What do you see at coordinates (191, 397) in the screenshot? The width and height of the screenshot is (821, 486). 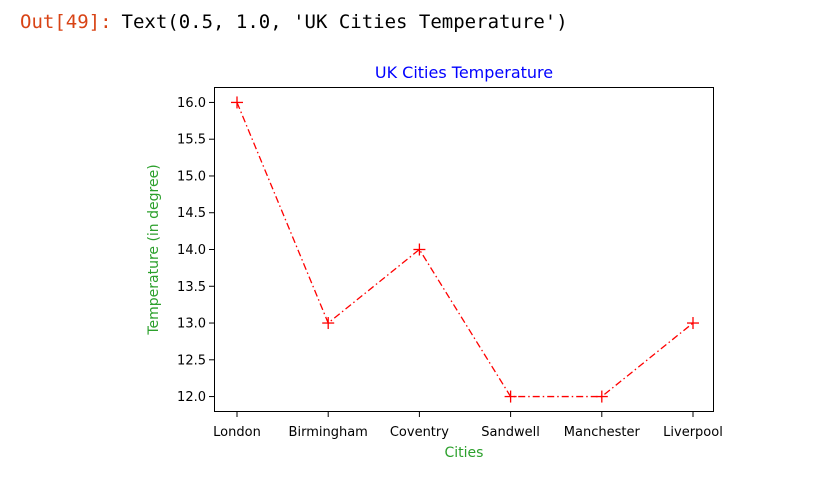 I see `y-tick-label: 12.0` at bounding box center [191, 397].